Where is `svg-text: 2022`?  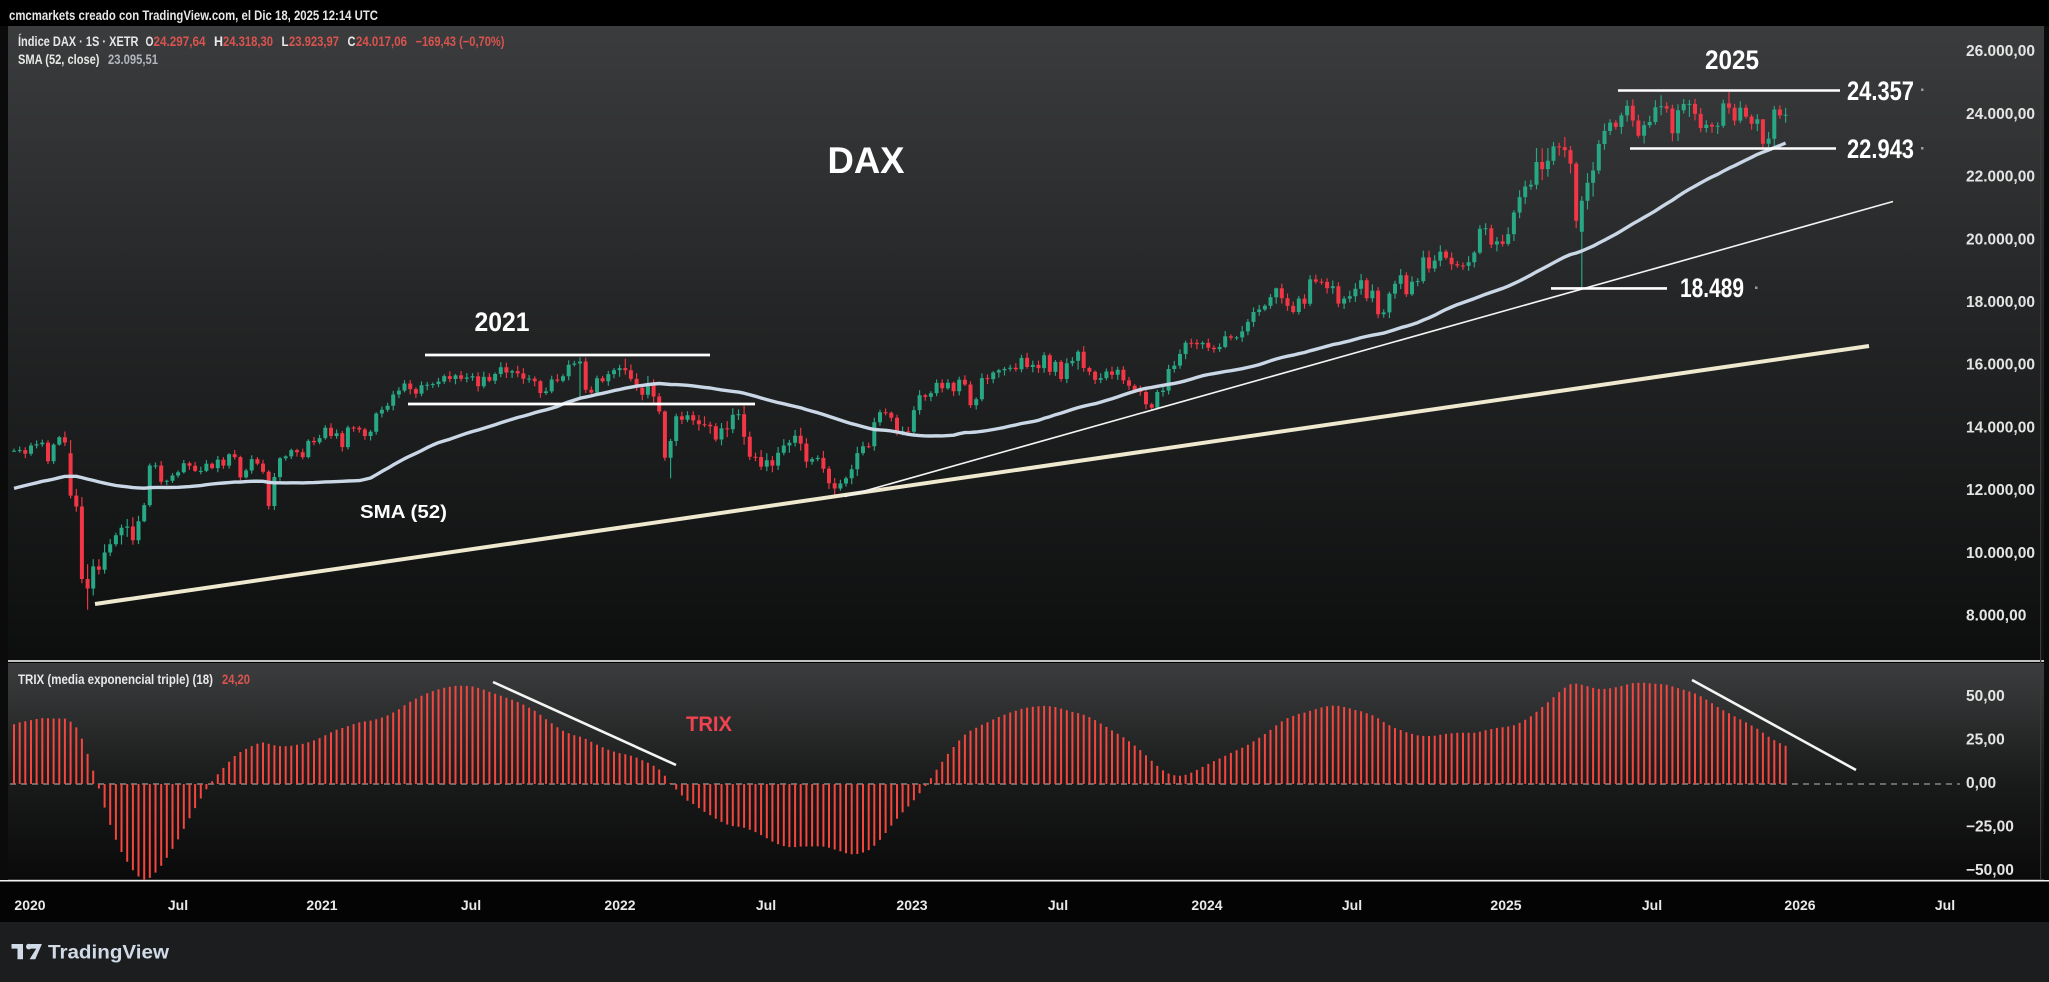 svg-text: 2022 is located at coordinates (619, 905).